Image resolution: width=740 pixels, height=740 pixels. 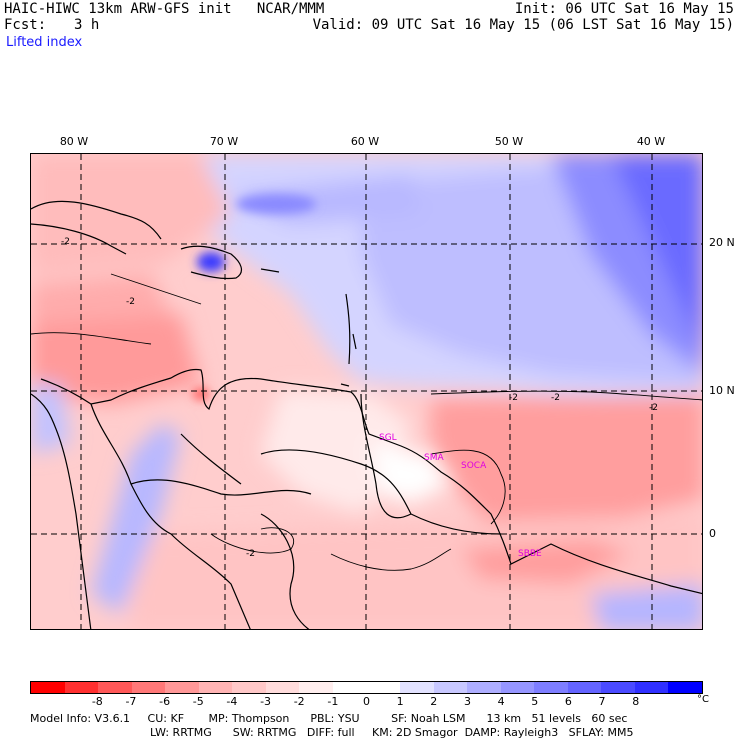 I want to click on maracaibo-unstable-cell, so click(x=201, y=394).